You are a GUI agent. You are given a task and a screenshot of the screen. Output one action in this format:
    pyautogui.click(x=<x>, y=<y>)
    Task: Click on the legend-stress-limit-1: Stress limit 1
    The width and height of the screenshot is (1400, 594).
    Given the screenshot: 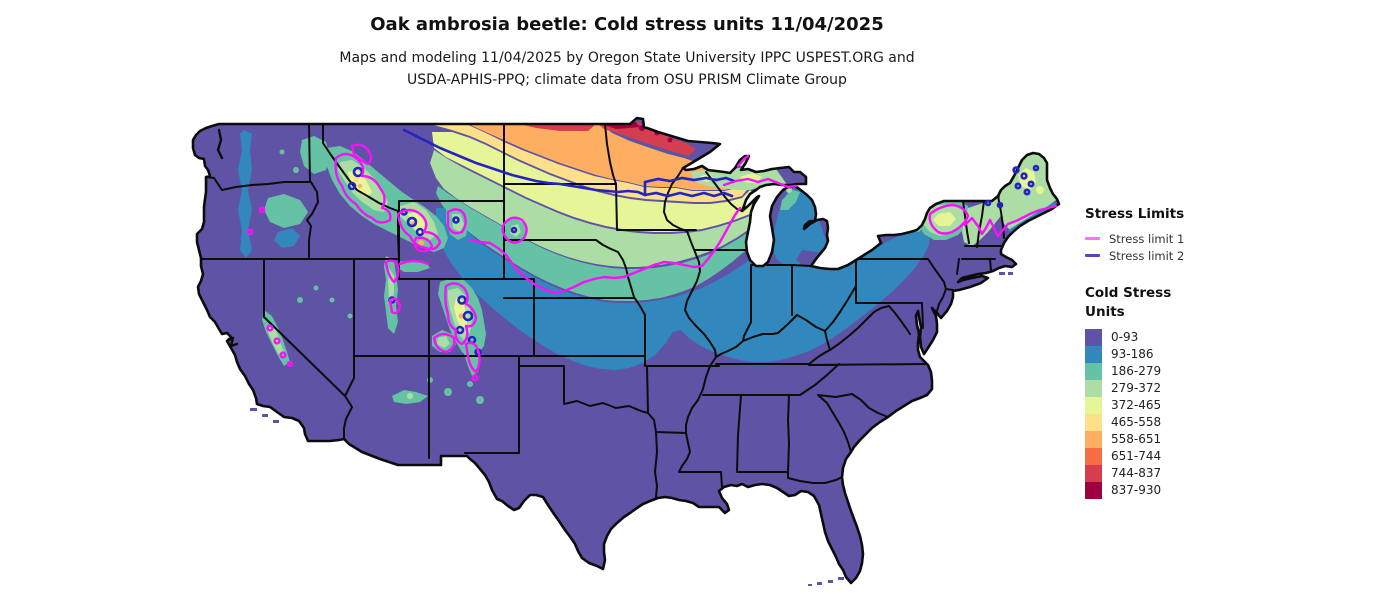 What is the action you would take?
    pyautogui.click(x=1180, y=238)
    